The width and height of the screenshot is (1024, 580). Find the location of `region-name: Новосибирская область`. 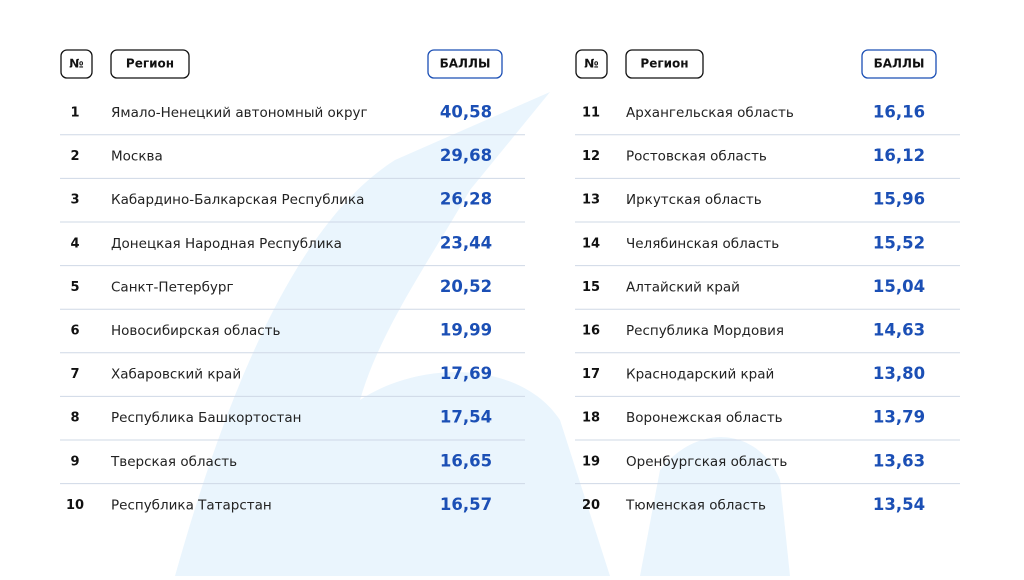

region-name: Новосибирская область is located at coordinates (196, 331).